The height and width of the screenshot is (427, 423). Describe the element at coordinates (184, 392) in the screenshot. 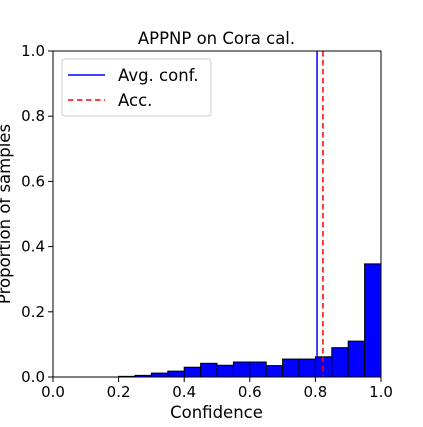

I see `x-tick-label: 0.4` at that location.